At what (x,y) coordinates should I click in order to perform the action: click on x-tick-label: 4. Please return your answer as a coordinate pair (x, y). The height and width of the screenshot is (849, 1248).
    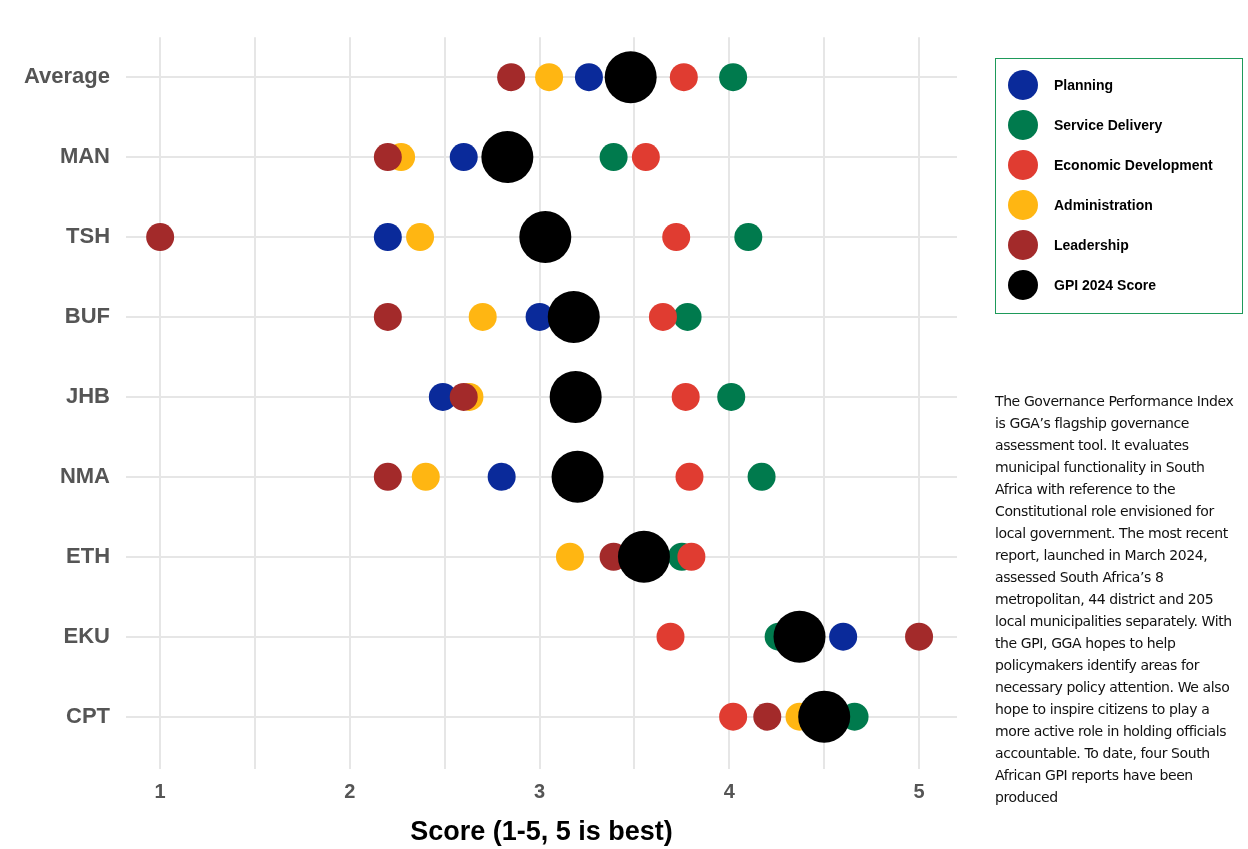
    Looking at the image, I should click on (729, 791).